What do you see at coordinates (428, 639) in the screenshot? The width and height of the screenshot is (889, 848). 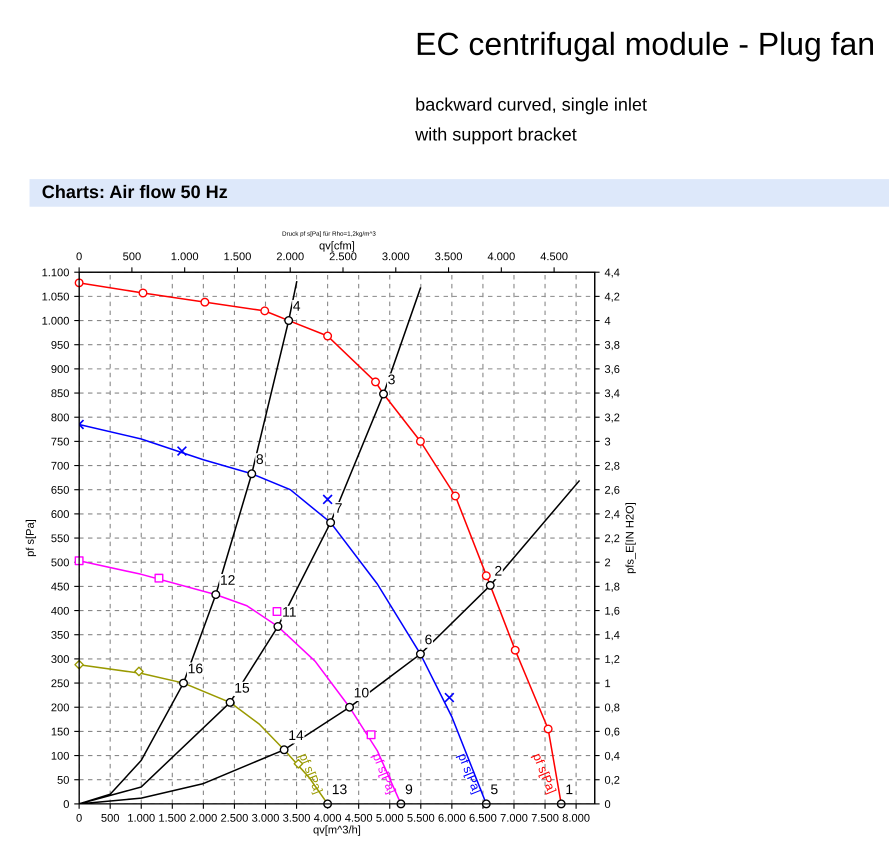 I see `annotation: 6` at bounding box center [428, 639].